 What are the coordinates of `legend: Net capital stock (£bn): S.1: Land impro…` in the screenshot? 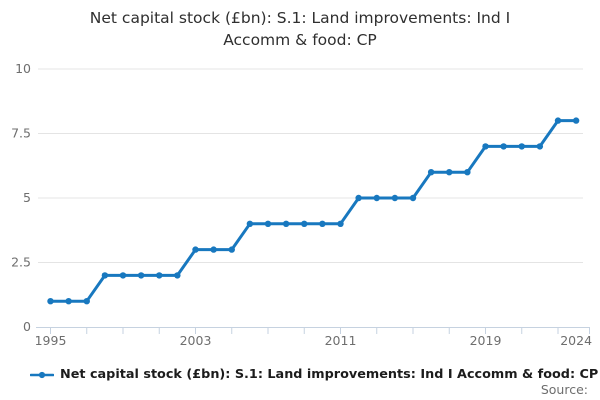 It's located at (314, 374).